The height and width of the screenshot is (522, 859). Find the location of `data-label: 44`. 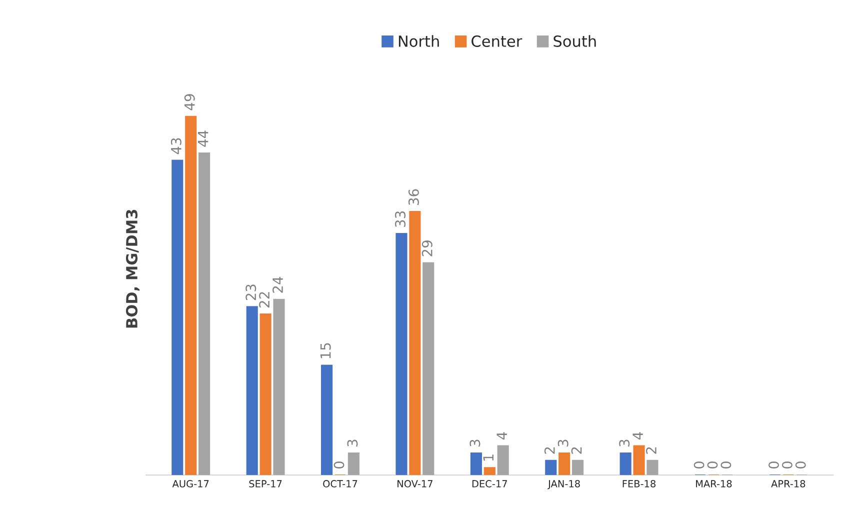

data-label: 44 is located at coordinates (203, 138).